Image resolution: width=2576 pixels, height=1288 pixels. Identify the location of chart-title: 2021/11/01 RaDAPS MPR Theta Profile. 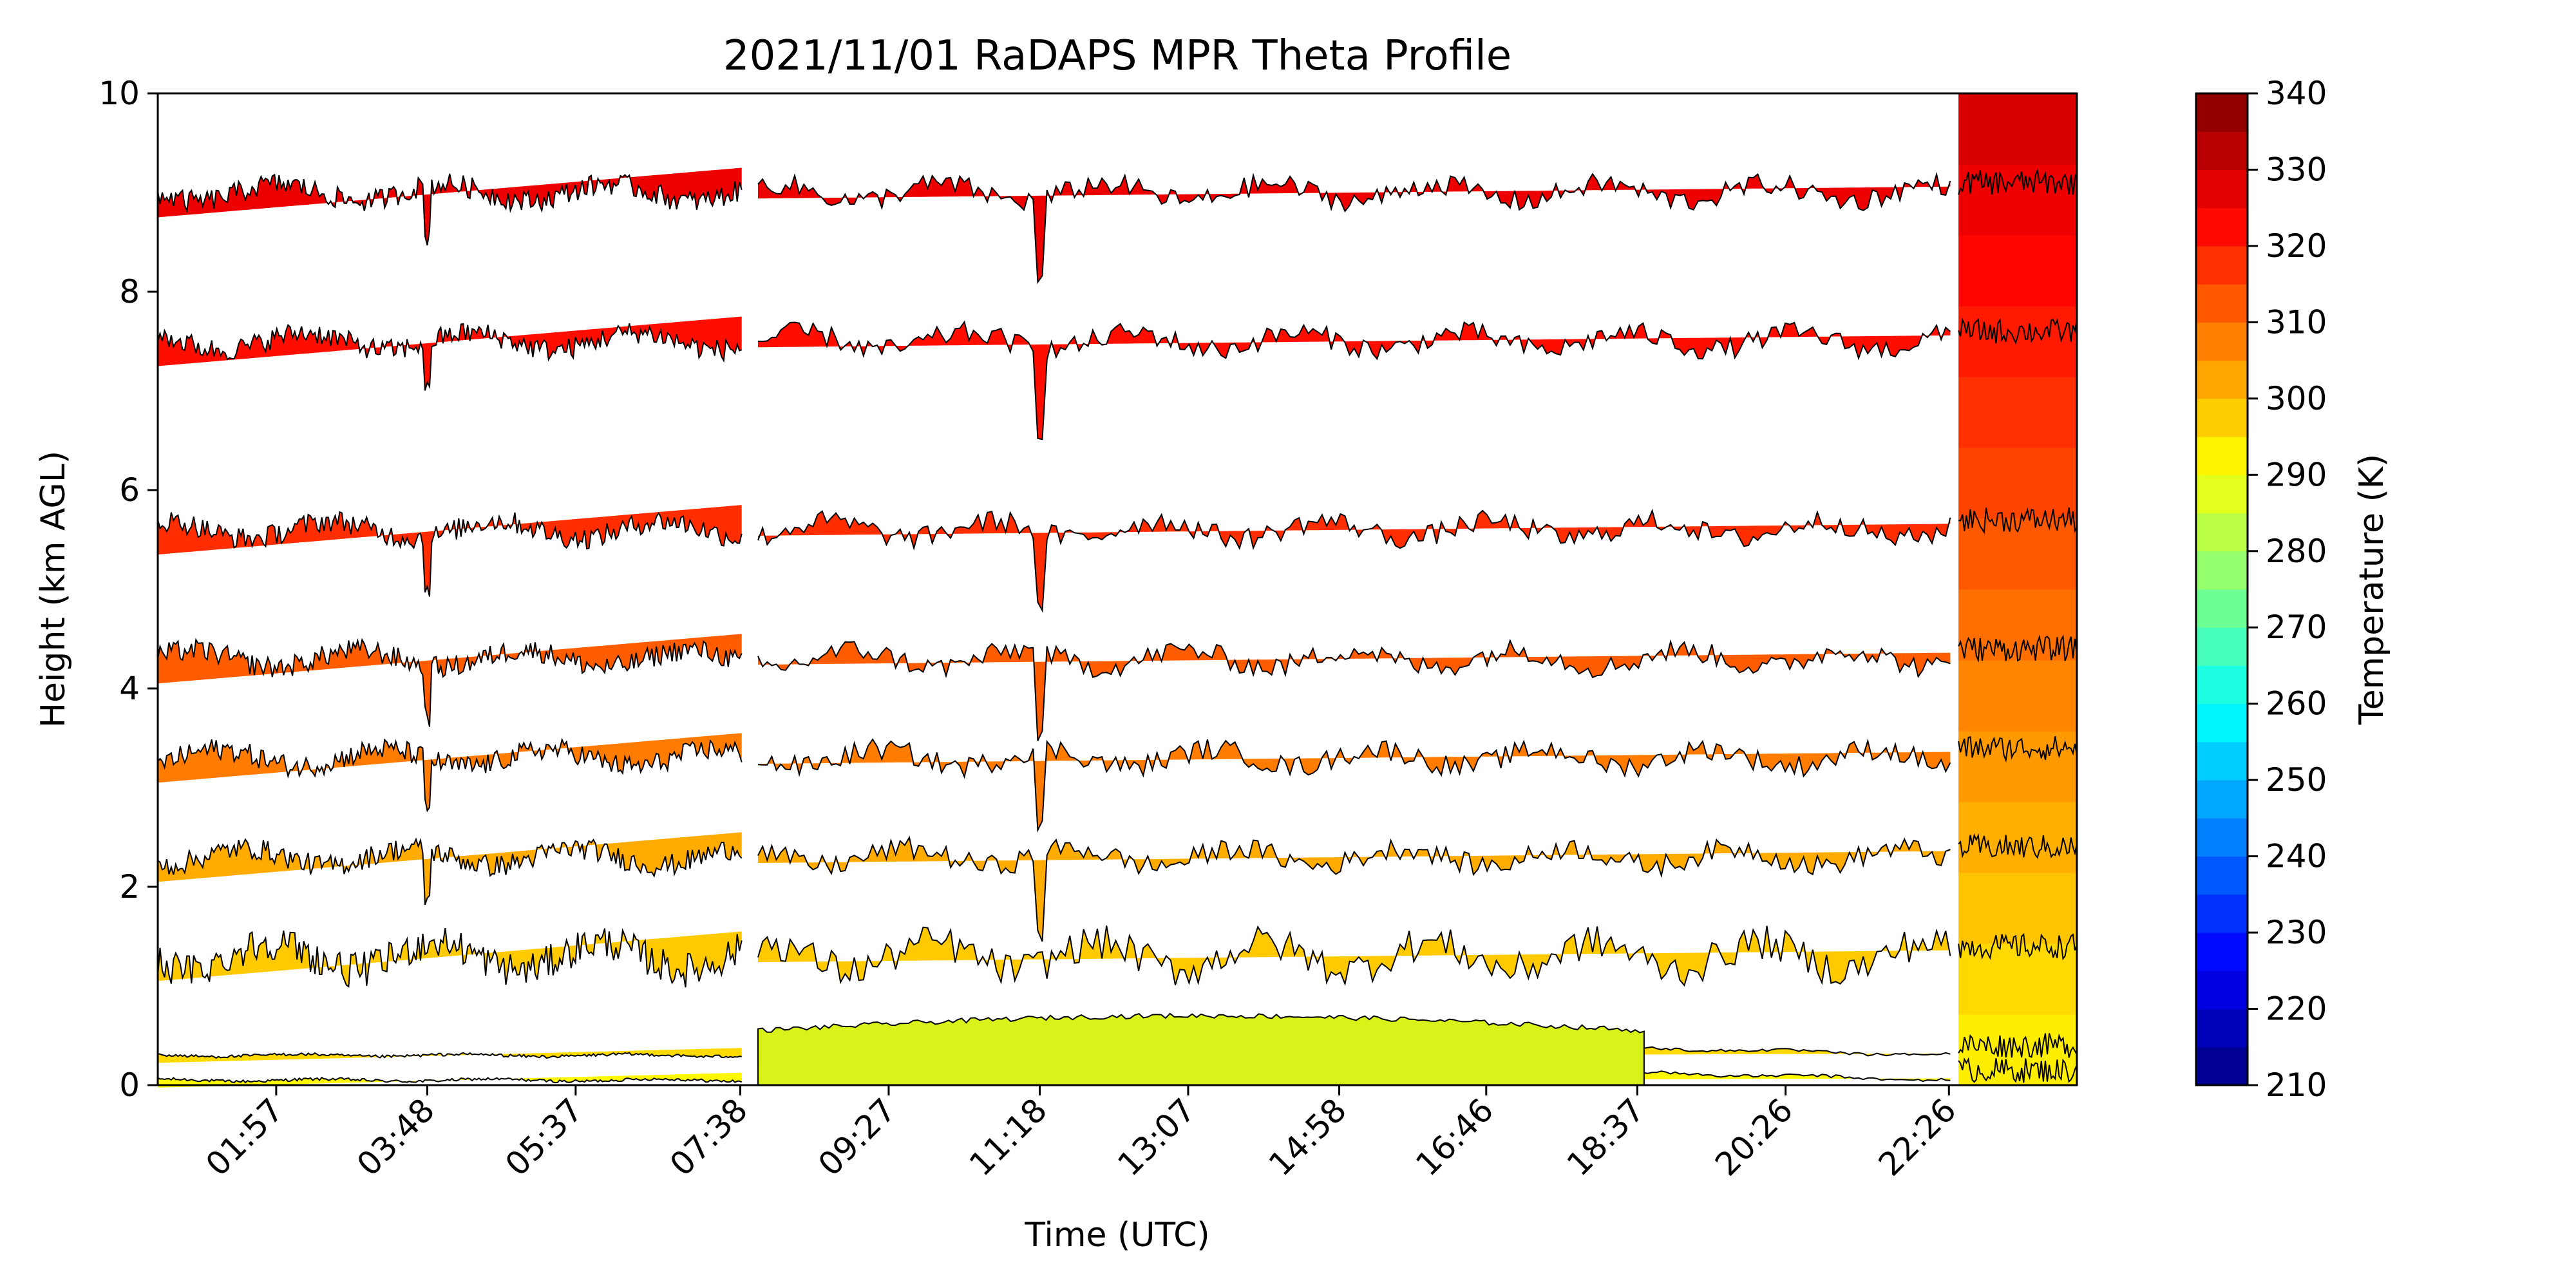
(1117, 56).